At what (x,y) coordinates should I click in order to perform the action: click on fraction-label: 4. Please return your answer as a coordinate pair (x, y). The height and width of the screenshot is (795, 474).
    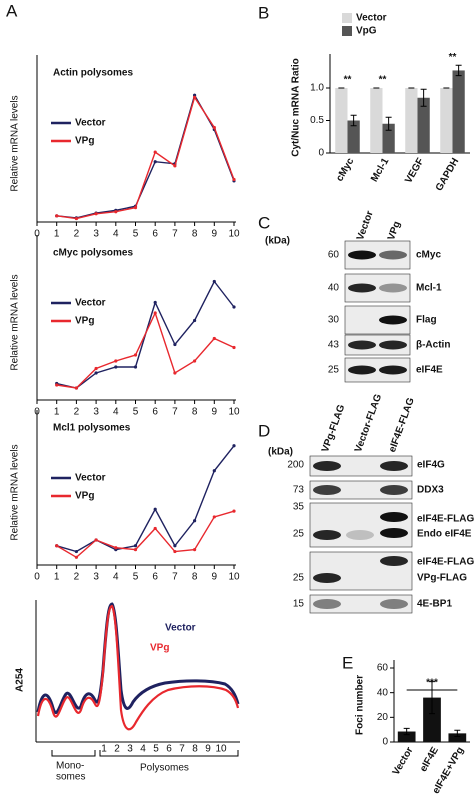
    Looking at the image, I should click on (143, 749).